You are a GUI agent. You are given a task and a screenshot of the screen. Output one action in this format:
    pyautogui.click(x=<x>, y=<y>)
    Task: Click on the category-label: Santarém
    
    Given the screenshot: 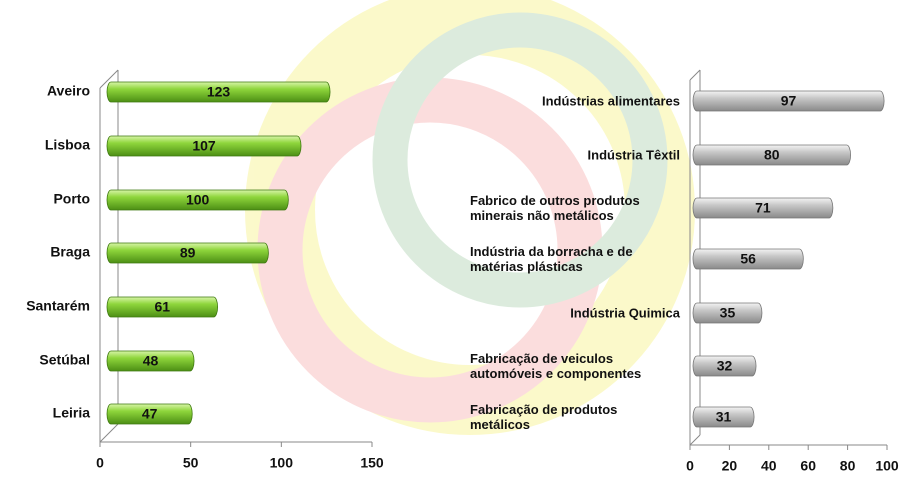 What is the action you would take?
    pyautogui.click(x=58, y=306)
    